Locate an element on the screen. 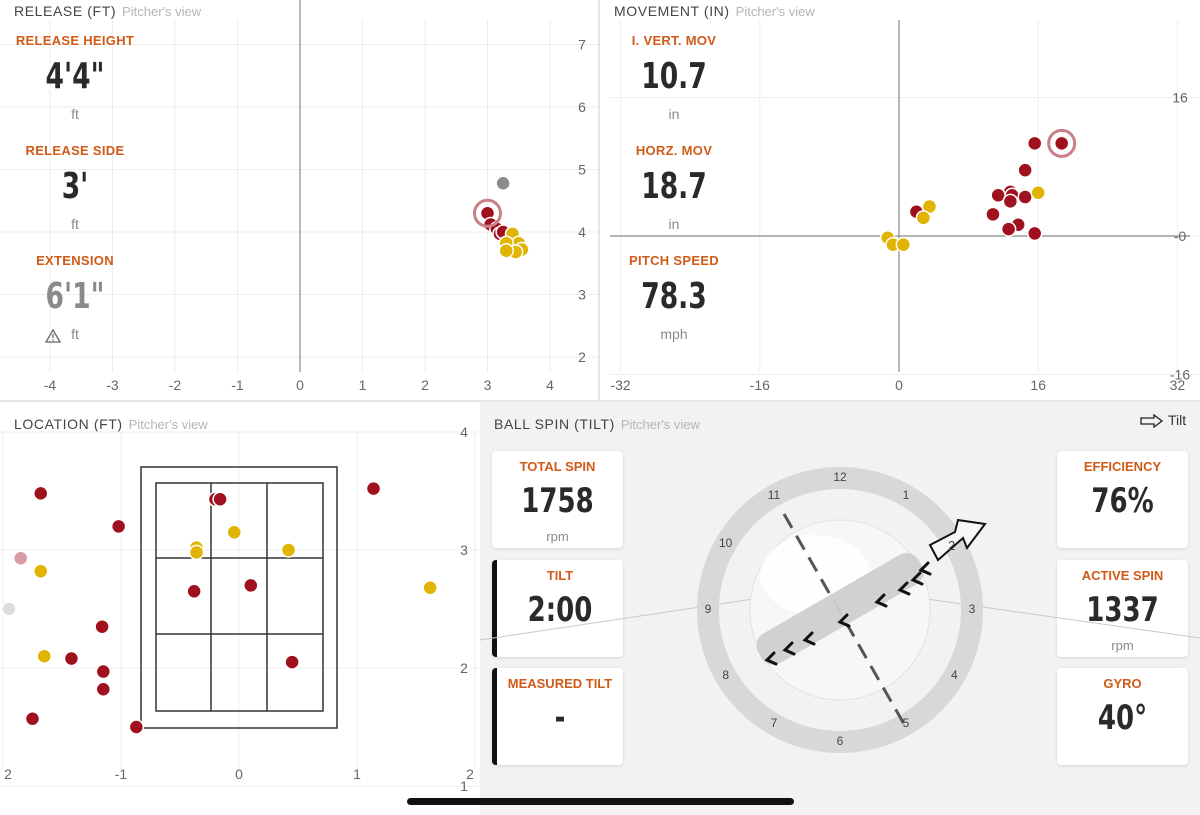  total-spin-label: TOTAL SPIN is located at coordinates (557, 466).